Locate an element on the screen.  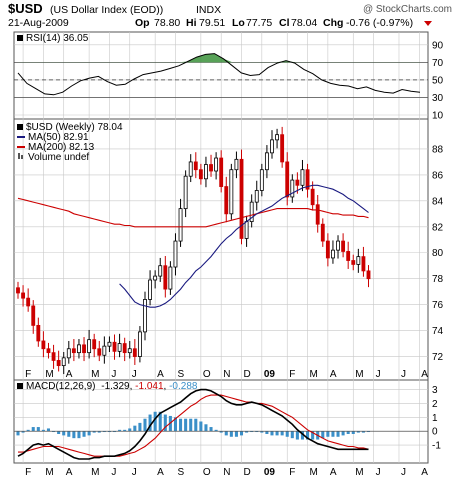
hi-value: 79.51 is located at coordinates (212, 23).